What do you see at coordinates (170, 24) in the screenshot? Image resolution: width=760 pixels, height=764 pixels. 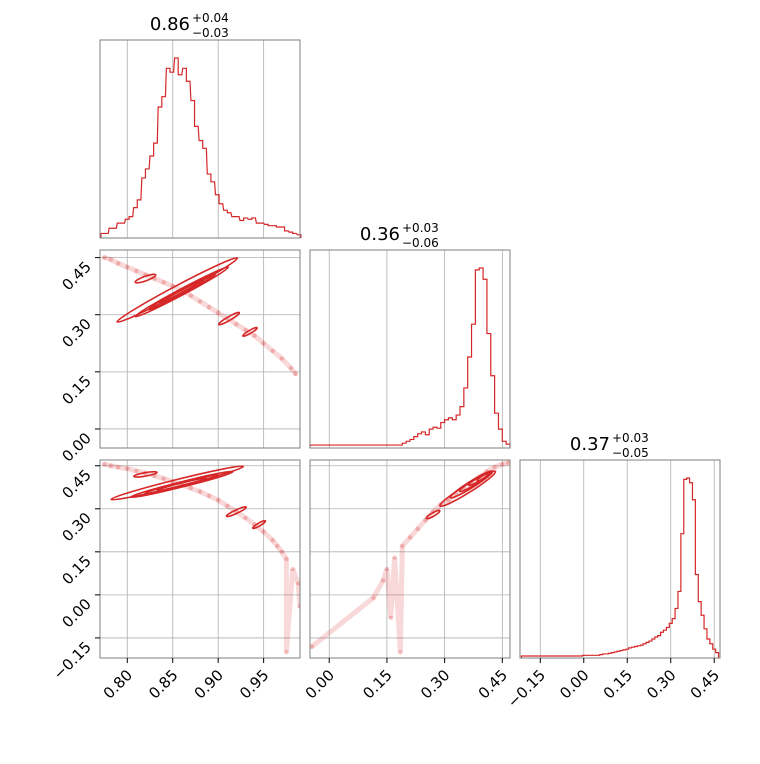 I see `diag-0-title-median: 0.86` at bounding box center [170, 24].